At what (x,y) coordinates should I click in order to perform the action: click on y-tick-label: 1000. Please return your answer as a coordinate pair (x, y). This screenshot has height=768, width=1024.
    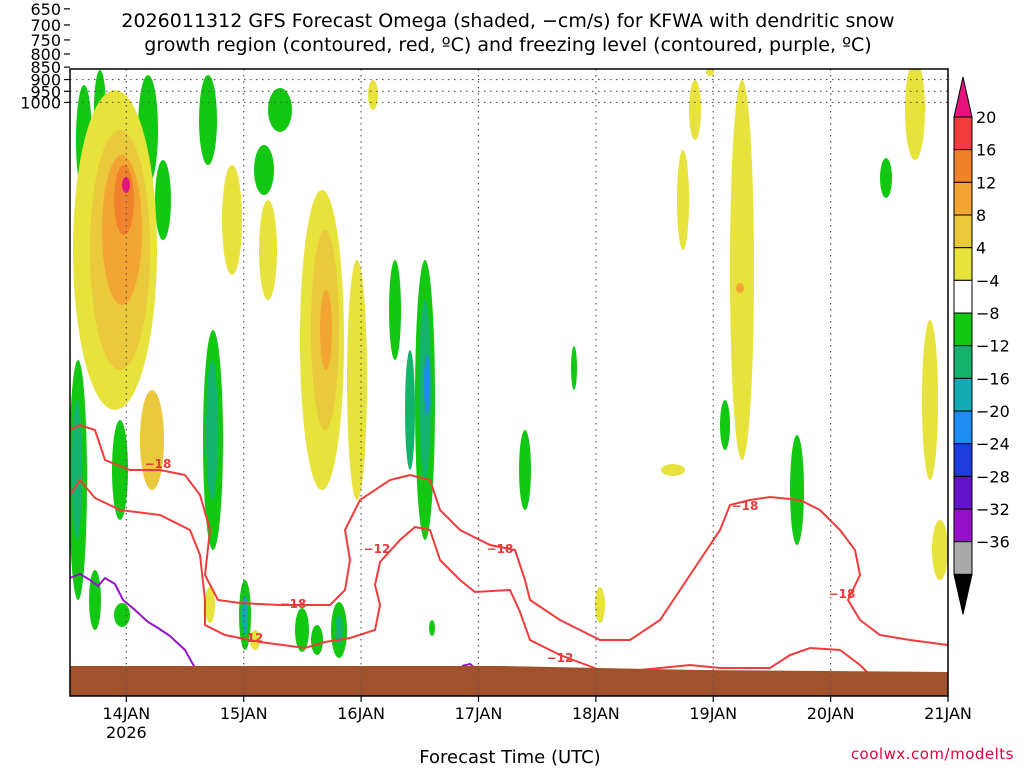
    Looking at the image, I should click on (40, 102).